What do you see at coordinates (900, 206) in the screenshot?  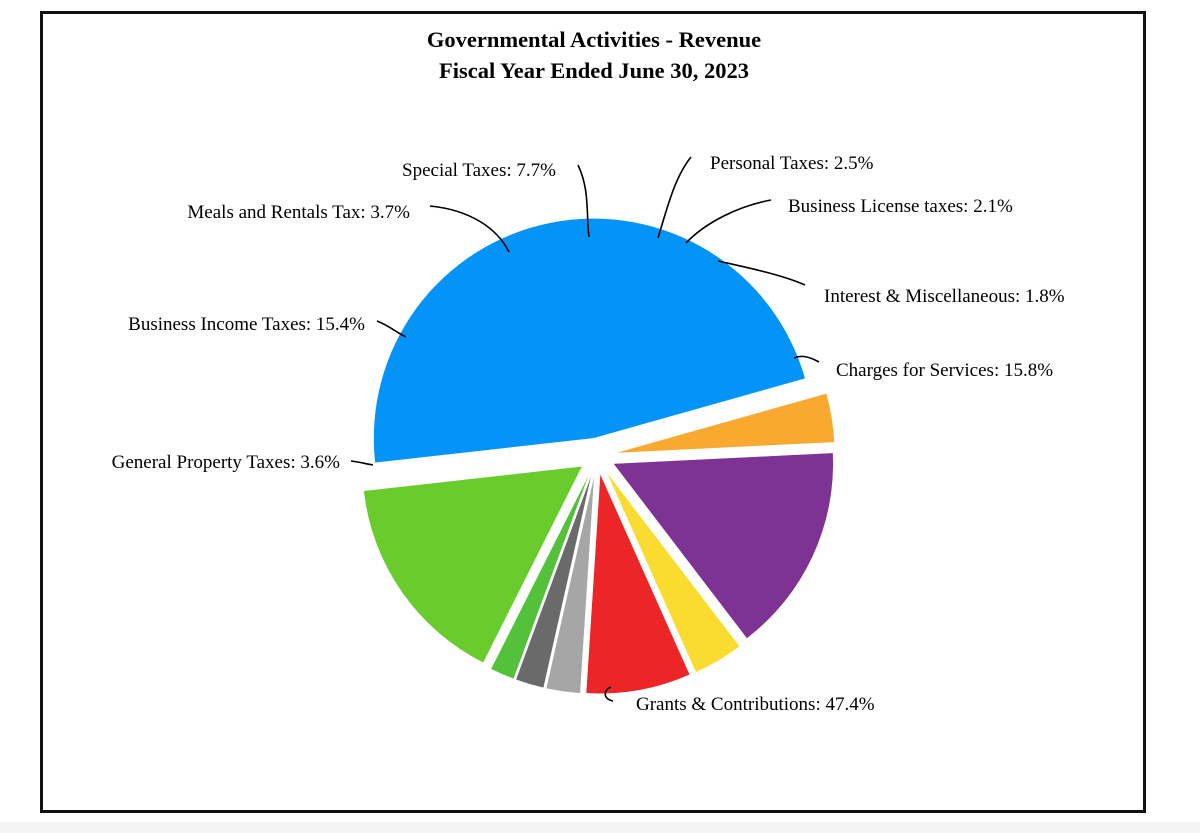 I see `slice-label-6: Business License taxes: 2.1%` at bounding box center [900, 206].